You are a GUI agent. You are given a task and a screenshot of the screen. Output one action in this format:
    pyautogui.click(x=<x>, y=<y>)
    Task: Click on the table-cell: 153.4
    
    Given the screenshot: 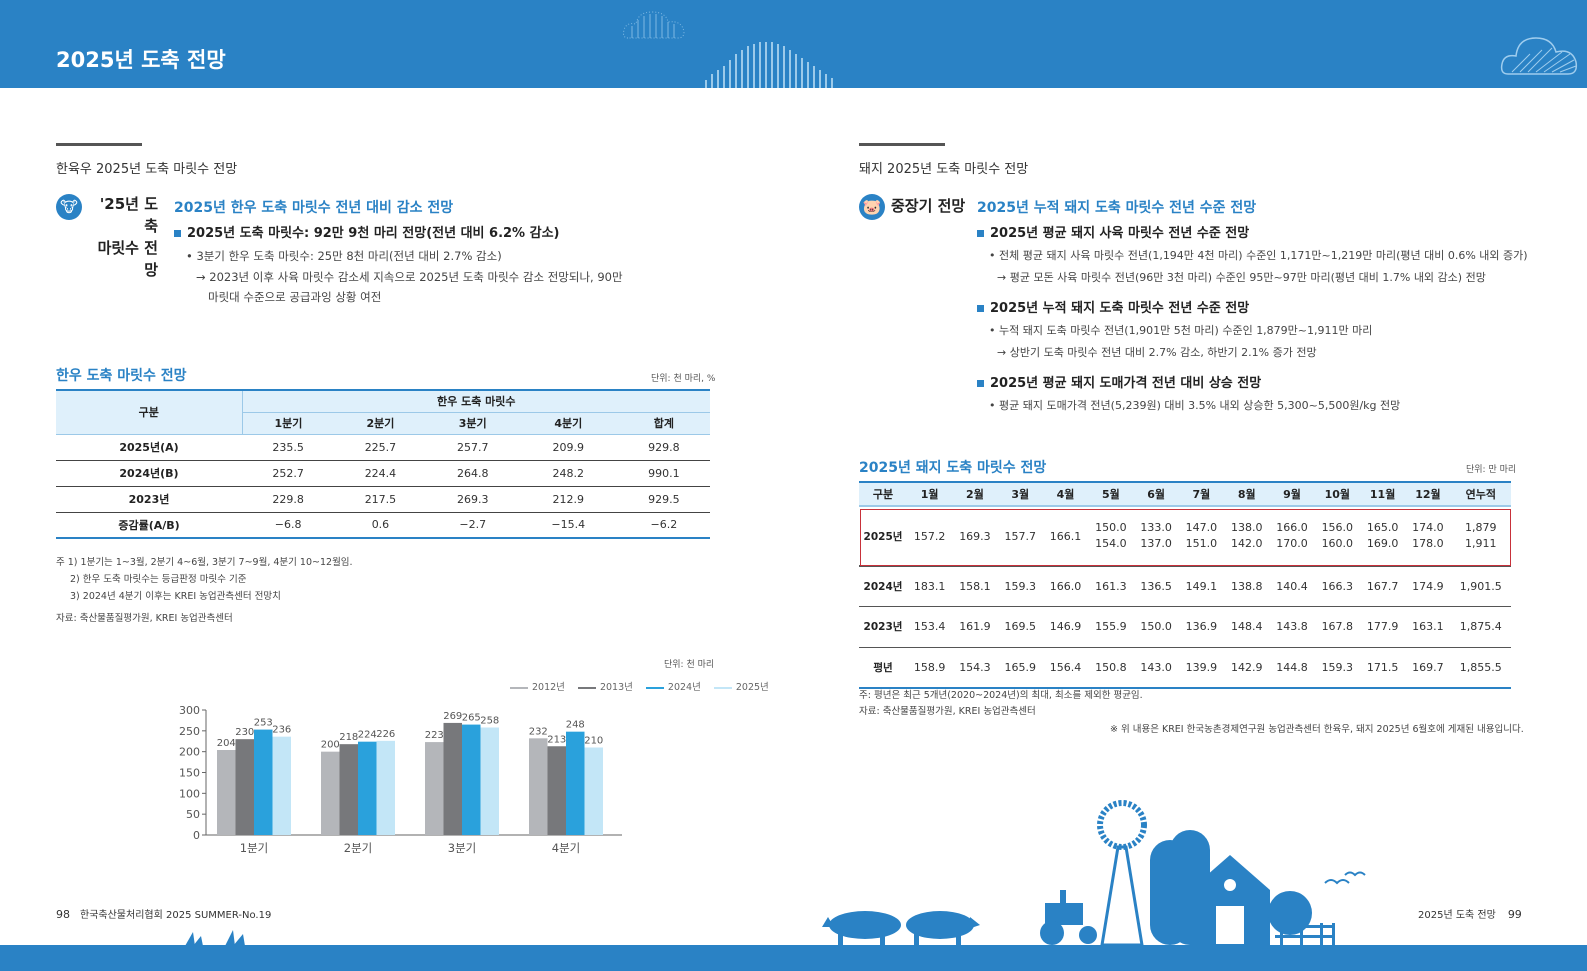 What is the action you would take?
    pyautogui.click(x=930, y=627)
    